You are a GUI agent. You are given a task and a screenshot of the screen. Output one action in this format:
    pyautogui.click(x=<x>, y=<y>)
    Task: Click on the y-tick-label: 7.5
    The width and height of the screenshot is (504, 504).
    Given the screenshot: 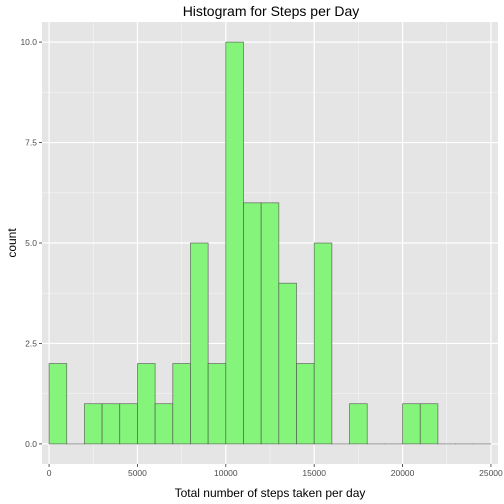 What is the action you would take?
    pyautogui.click(x=31, y=143)
    